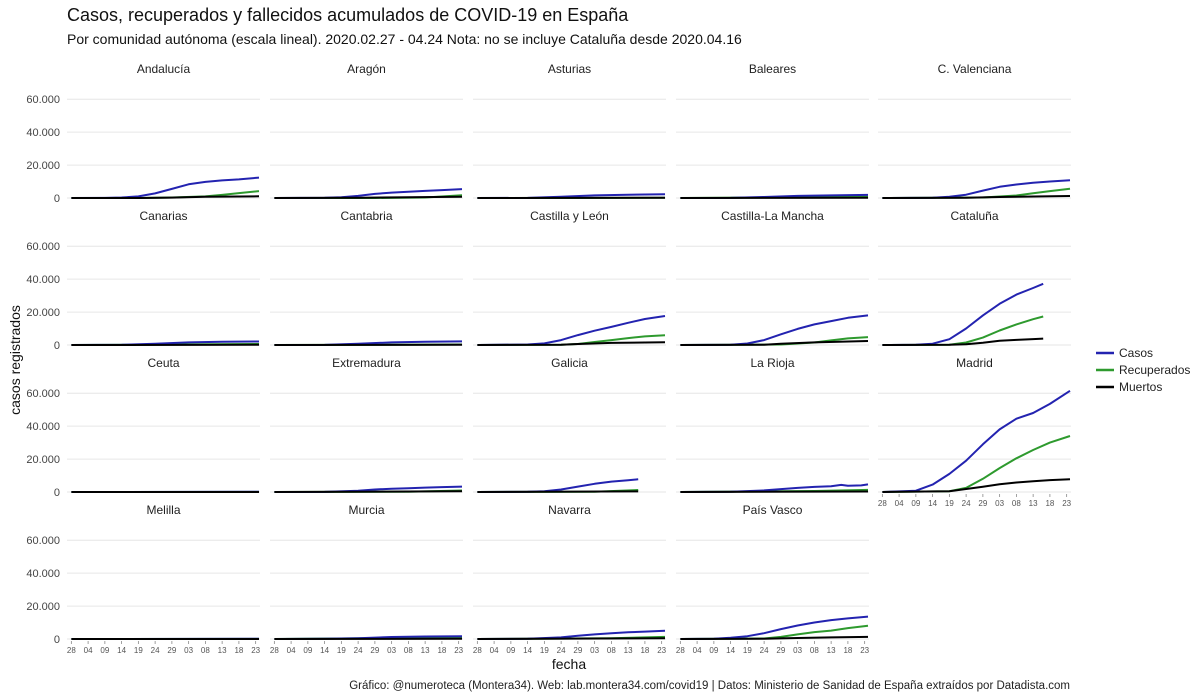  Describe the element at coordinates (569, 277) in the screenshot. I see `panel-castilla-y-leon: Castilla y León` at that location.